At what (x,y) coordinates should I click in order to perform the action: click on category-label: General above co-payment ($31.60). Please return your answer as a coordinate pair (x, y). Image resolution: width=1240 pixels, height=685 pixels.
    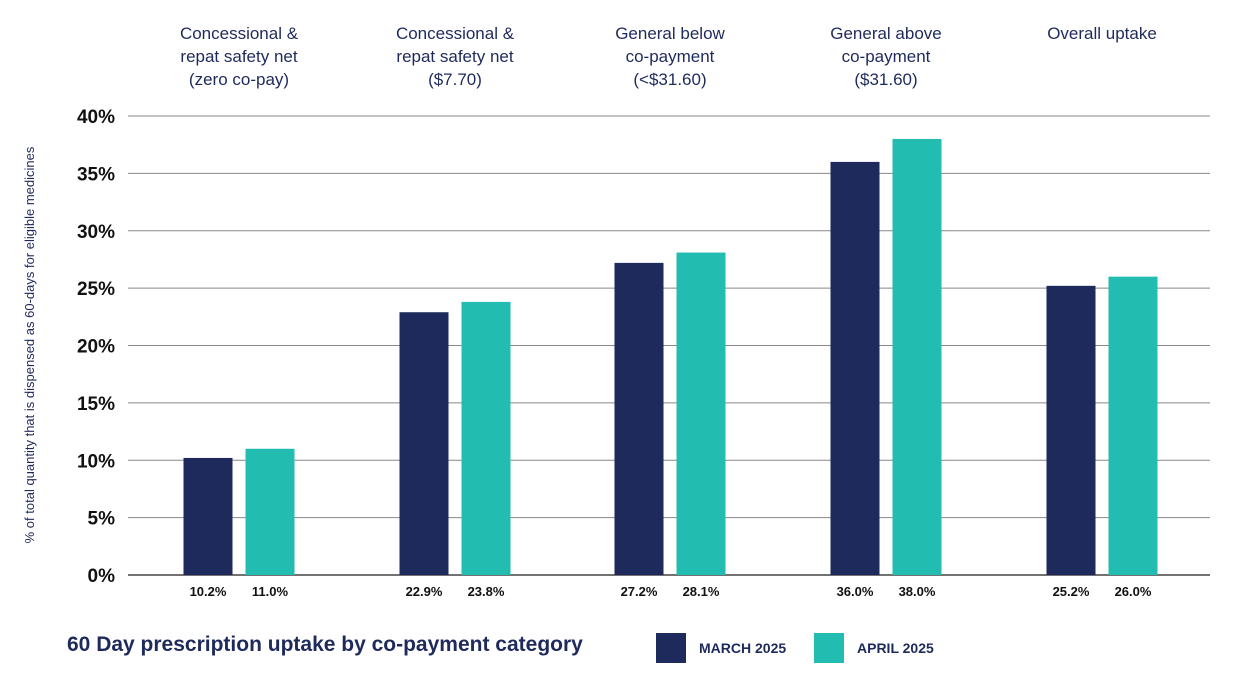
    Looking at the image, I should click on (886, 56).